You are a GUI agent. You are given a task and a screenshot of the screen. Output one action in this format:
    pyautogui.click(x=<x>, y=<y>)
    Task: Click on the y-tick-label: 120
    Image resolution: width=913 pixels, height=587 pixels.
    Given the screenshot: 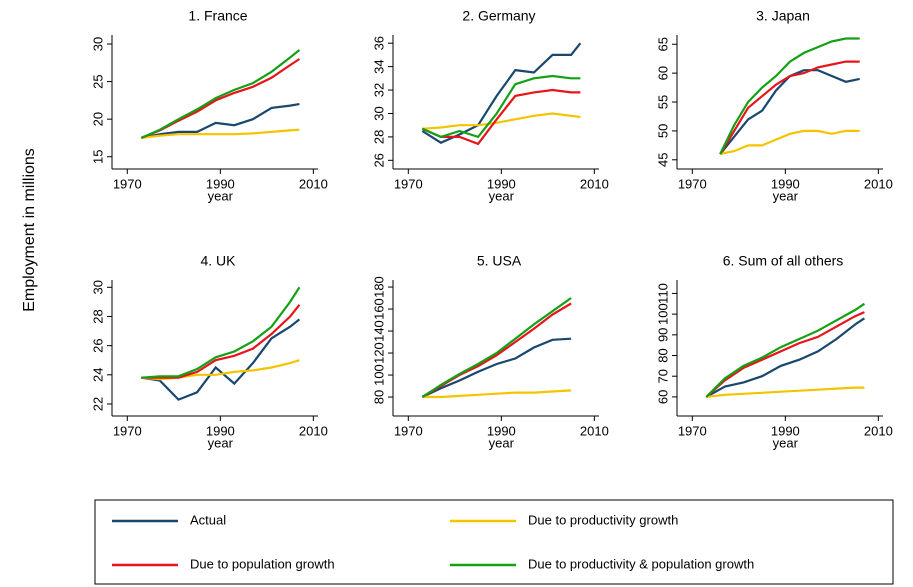 What is the action you would take?
    pyautogui.click(x=378, y=353)
    